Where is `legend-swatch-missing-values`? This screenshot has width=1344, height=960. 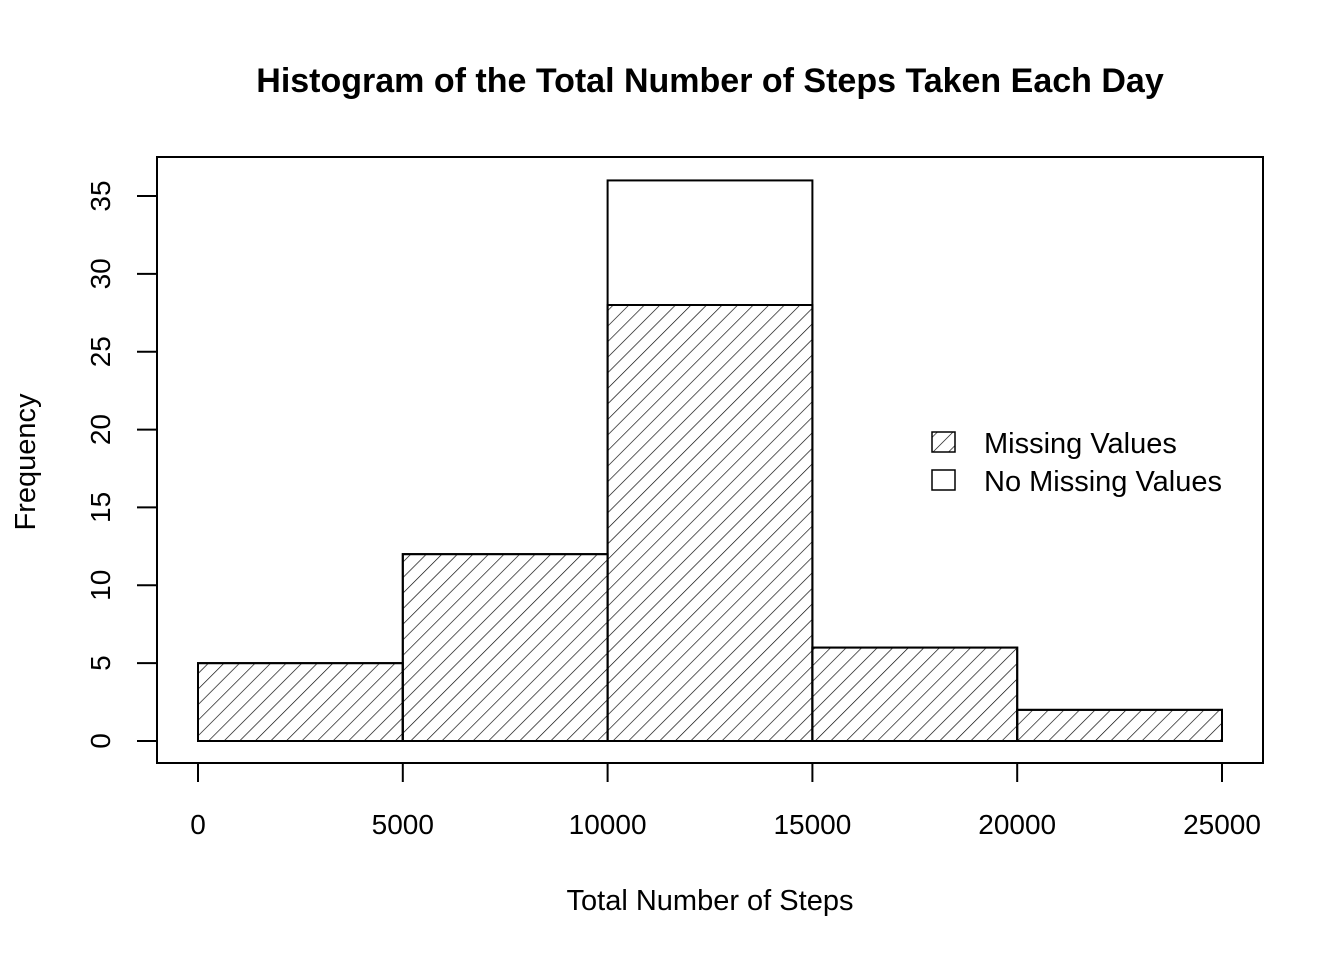
legend-swatch-missing-values is located at coordinates (943, 442).